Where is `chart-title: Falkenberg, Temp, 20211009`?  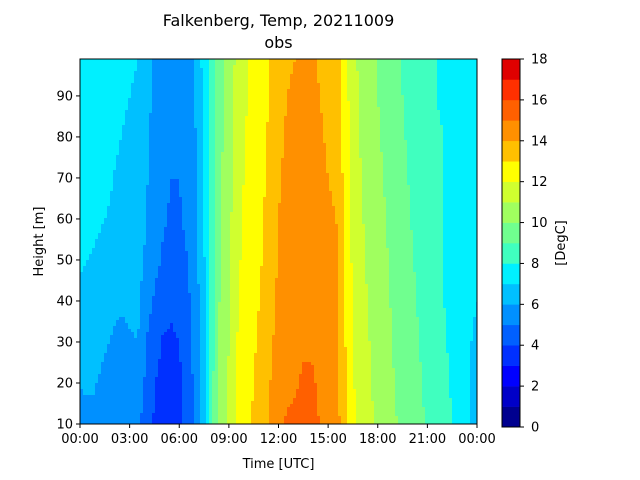
chart-title: Falkenberg, Temp, 20211009 is located at coordinates (278, 20).